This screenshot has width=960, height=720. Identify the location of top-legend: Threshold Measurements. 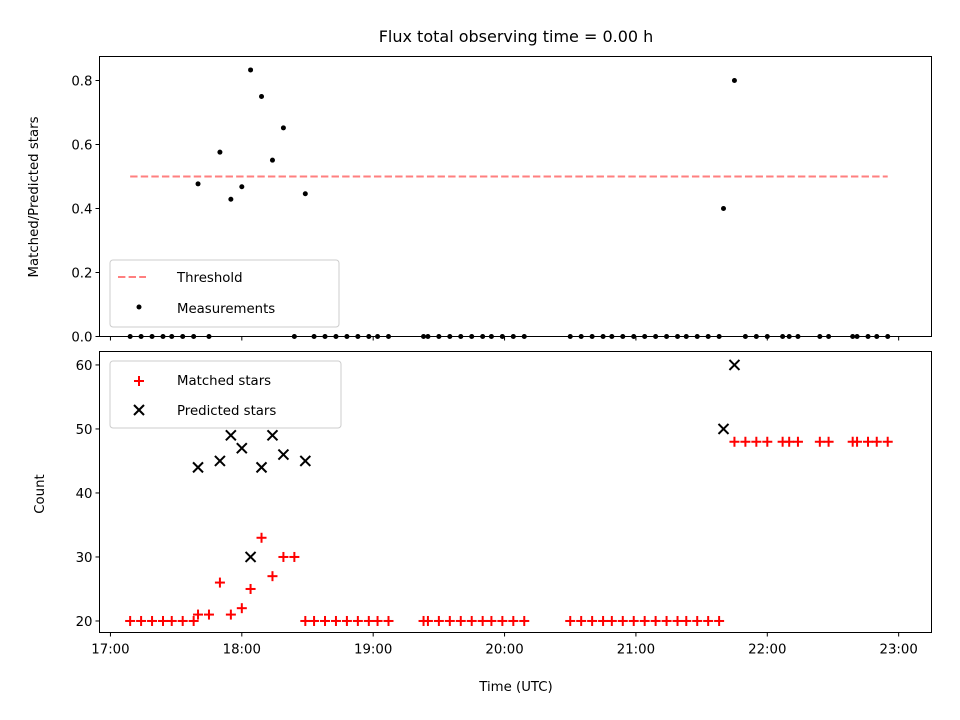
(224, 293).